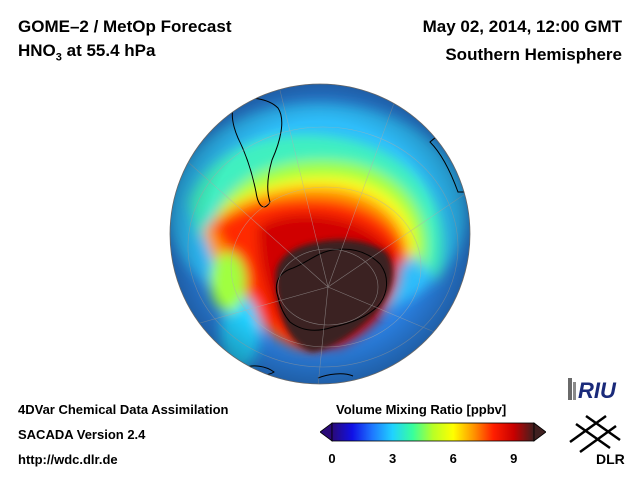 The width and height of the screenshot is (640, 480). I want to click on forecast-datetime: May 02, 2014, 12:00 GMT, so click(522, 26).